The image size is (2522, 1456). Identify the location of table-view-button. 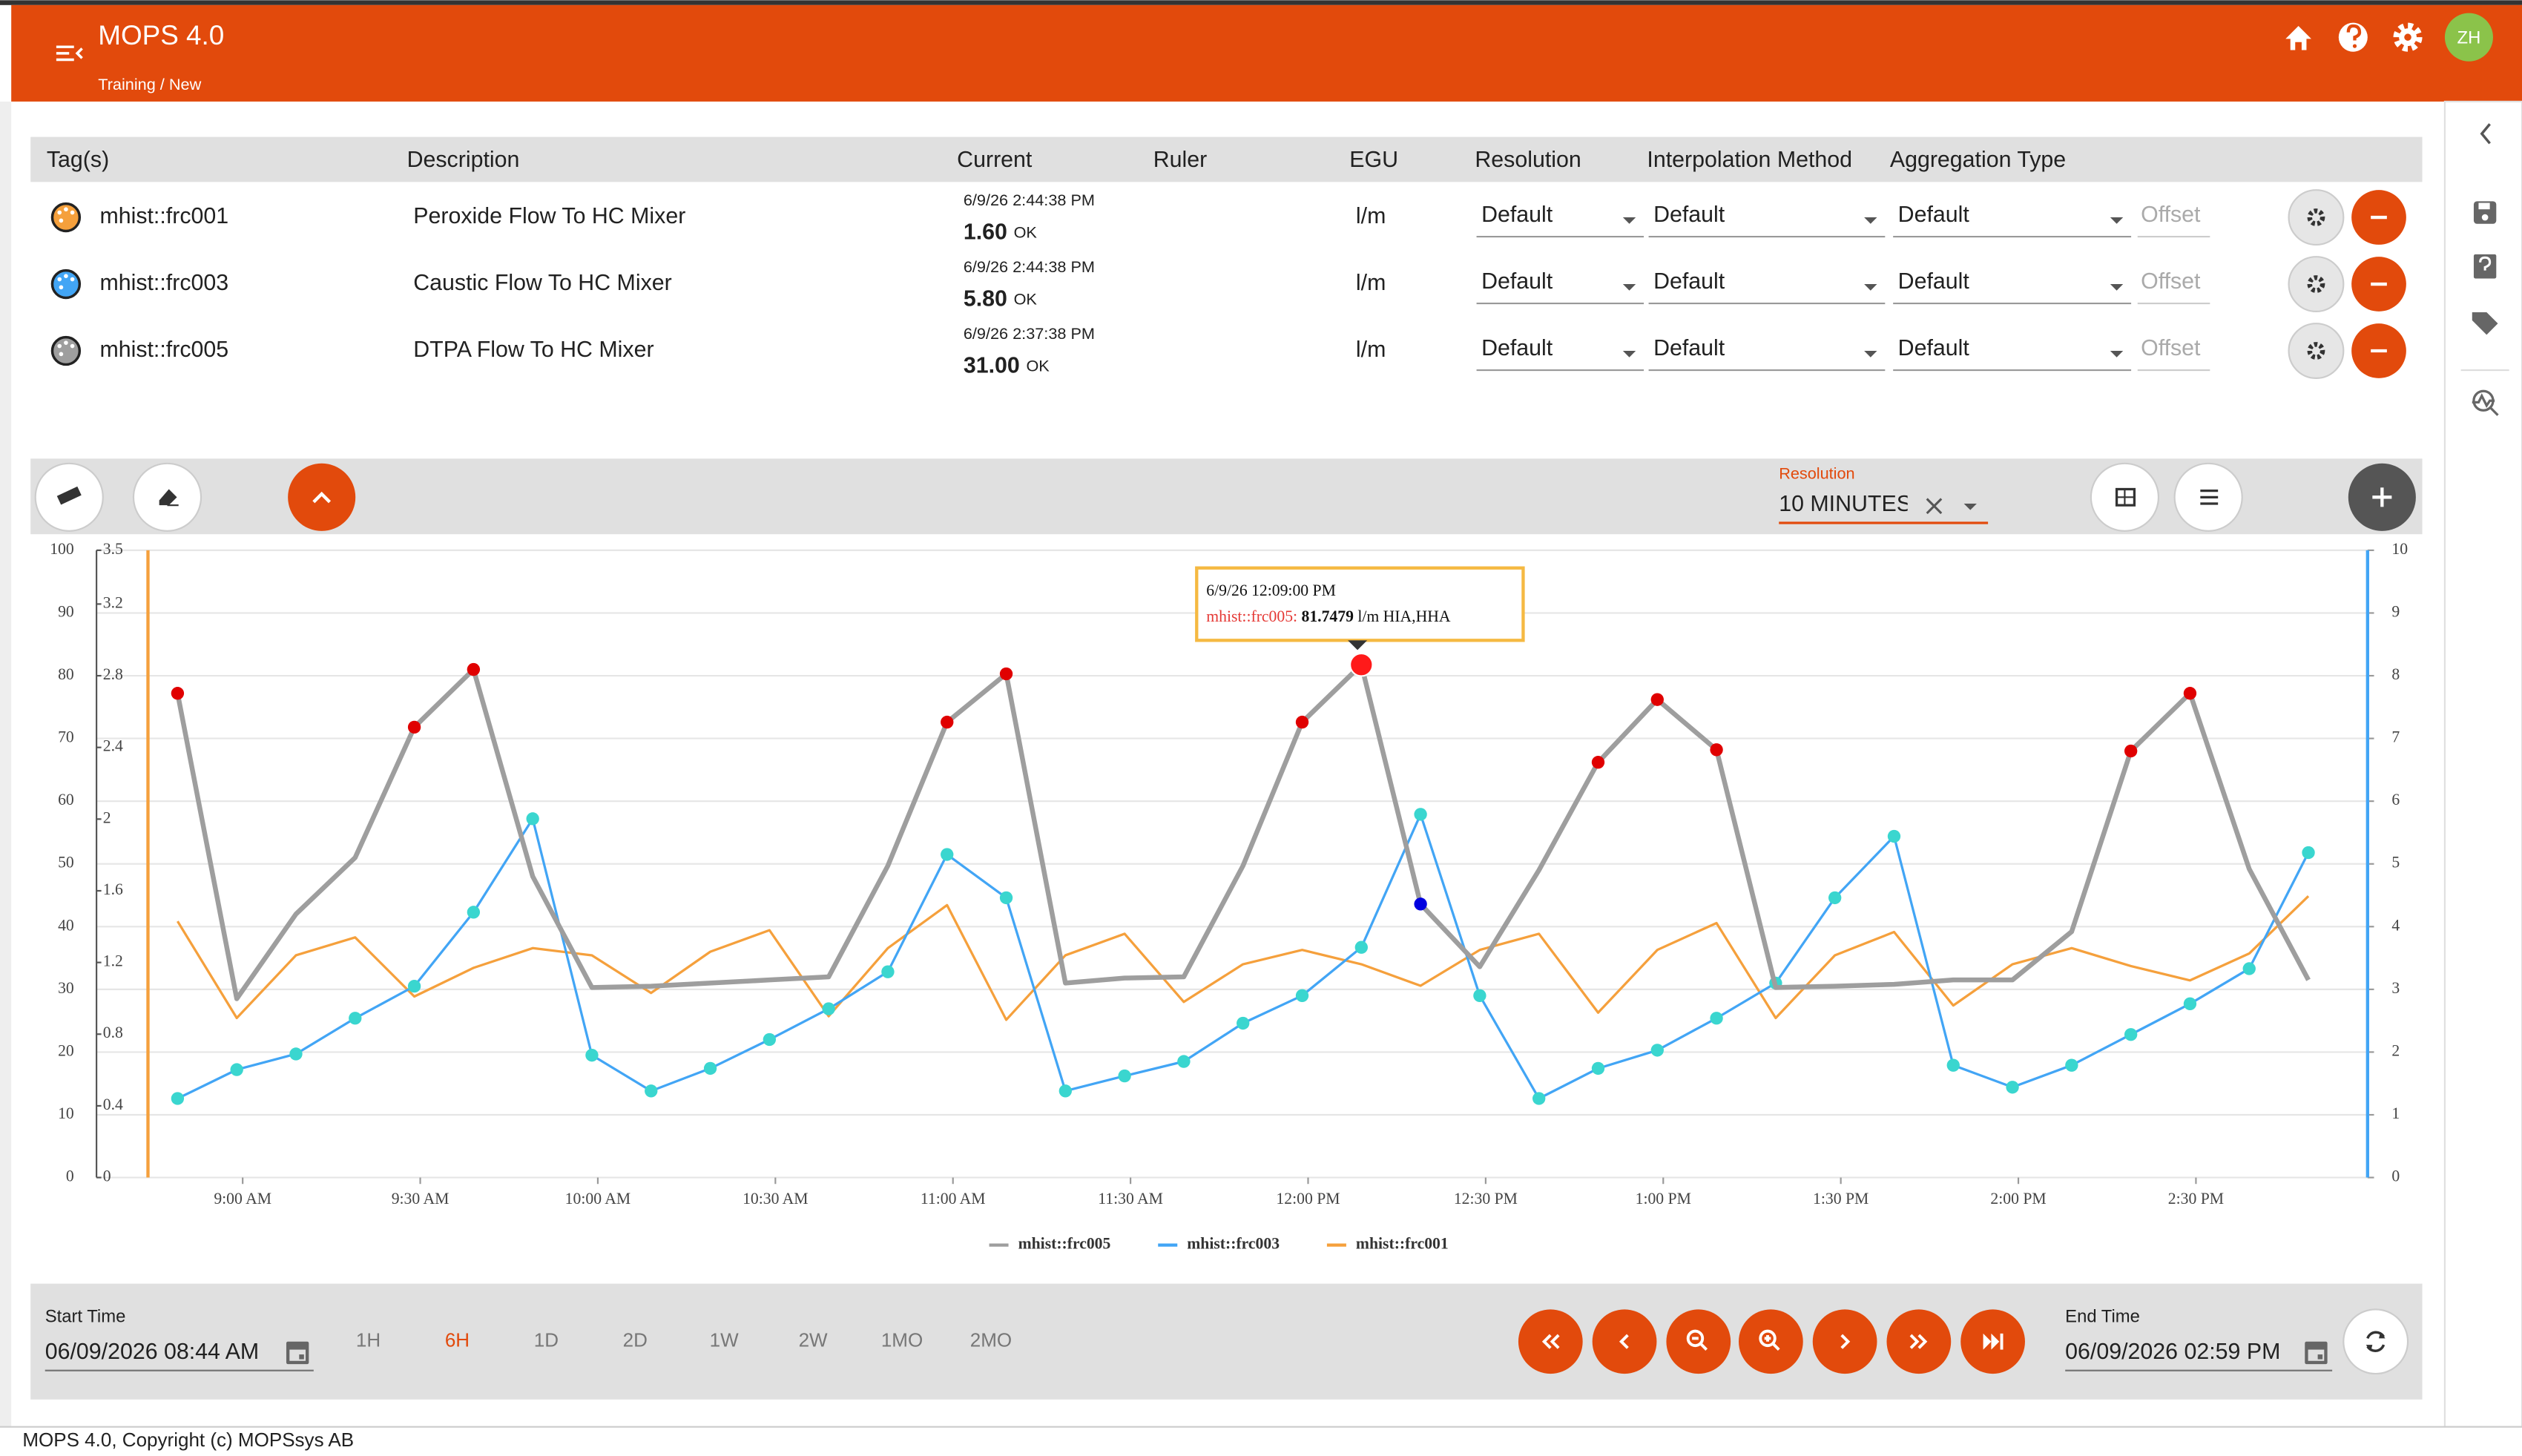
(2125, 497).